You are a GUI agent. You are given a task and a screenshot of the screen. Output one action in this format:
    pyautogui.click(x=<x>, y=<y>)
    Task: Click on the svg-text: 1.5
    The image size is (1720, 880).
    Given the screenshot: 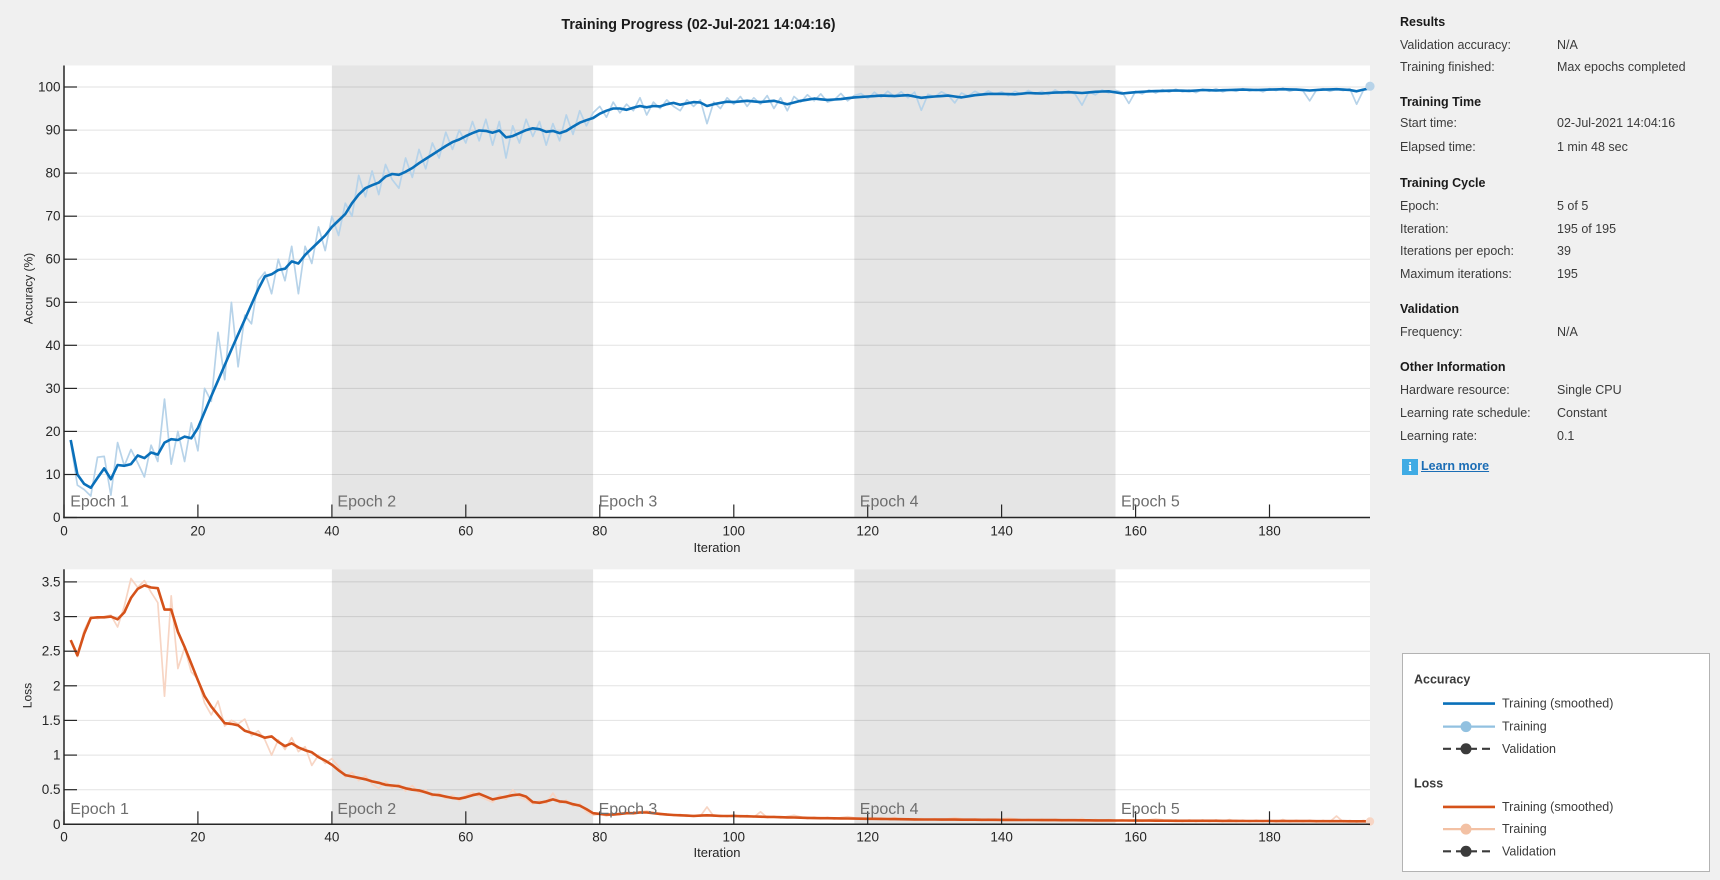 What is the action you would take?
    pyautogui.click(x=51, y=720)
    